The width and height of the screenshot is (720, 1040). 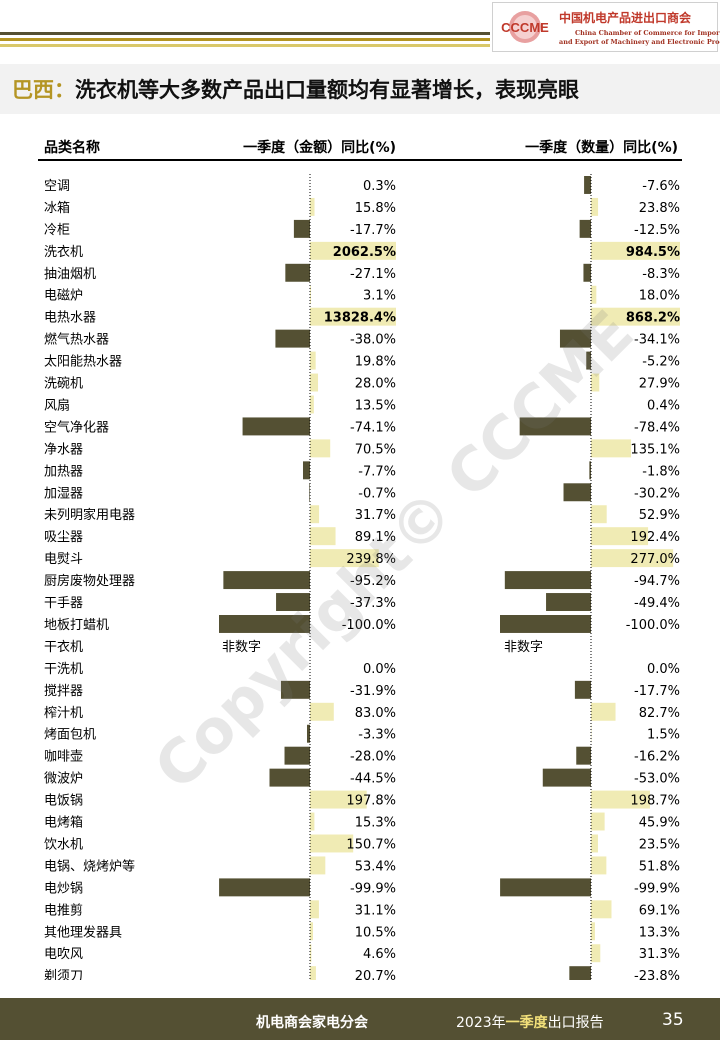 What do you see at coordinates (647, 33) in the screenshot?
I see `logo-name-en-line1: China Chamber of Commerce for Import` at bounding box center [647, 33].